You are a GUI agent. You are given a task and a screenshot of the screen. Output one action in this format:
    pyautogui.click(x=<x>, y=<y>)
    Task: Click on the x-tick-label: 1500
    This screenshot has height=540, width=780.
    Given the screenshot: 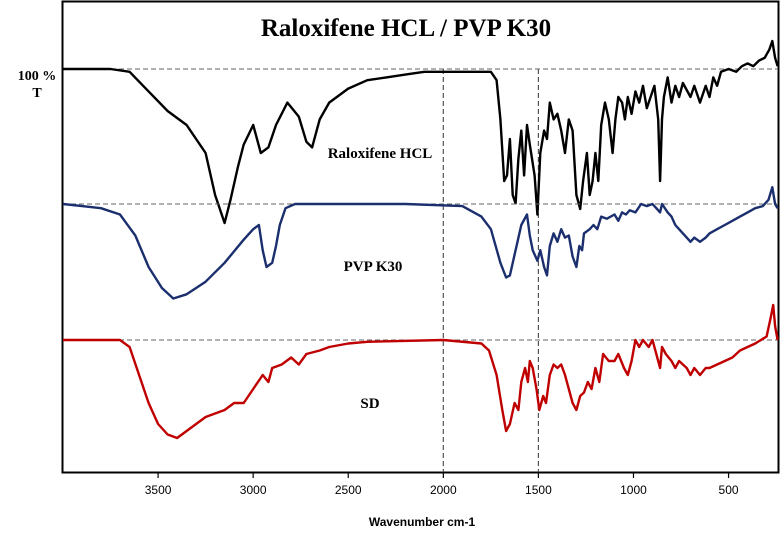 What is the action you would take?
    pyautogui.click(x=538, y=490)
    